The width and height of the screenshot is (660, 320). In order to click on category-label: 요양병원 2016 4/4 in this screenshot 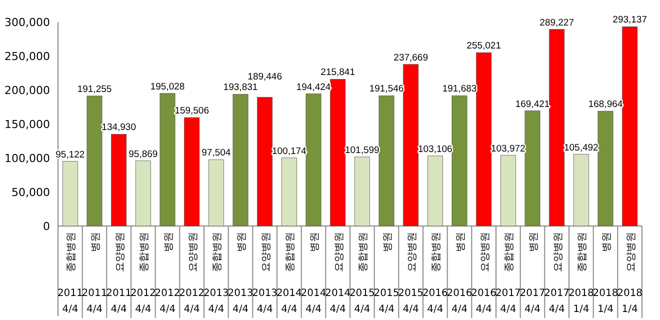, I will do `click(484, 273)`.